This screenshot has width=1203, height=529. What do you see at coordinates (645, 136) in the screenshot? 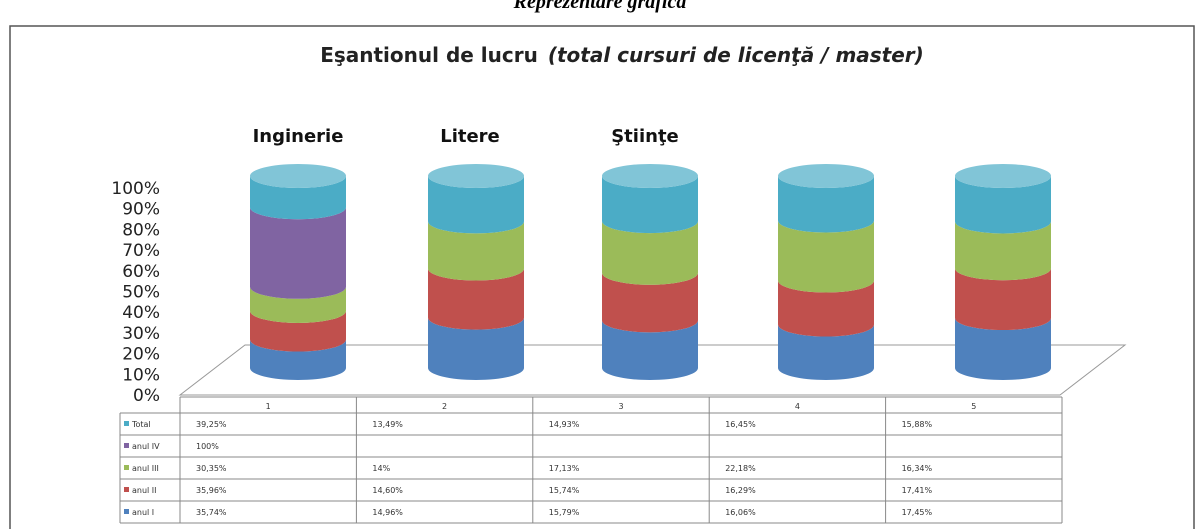
I see `annotation: Ştiinţe` at bounding box center [645, 136].